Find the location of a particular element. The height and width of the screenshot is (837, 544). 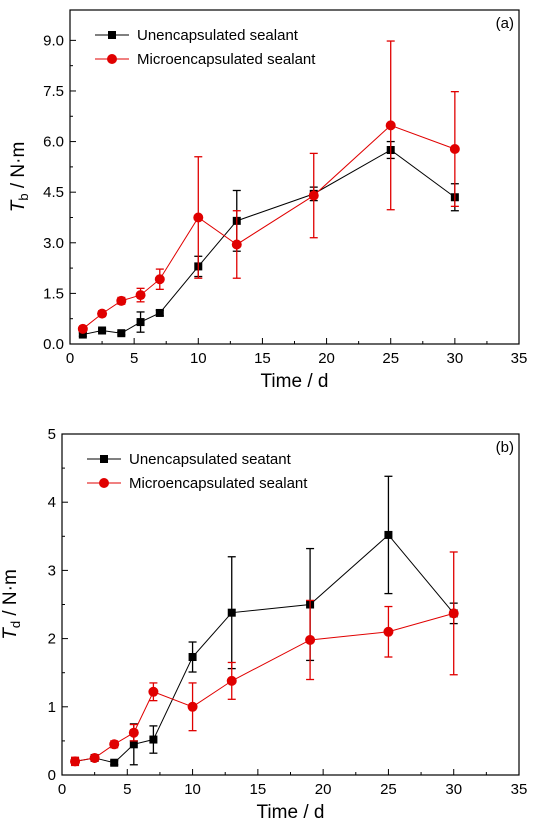

y-tick-label: 0 is located at coordinates (52, 775).